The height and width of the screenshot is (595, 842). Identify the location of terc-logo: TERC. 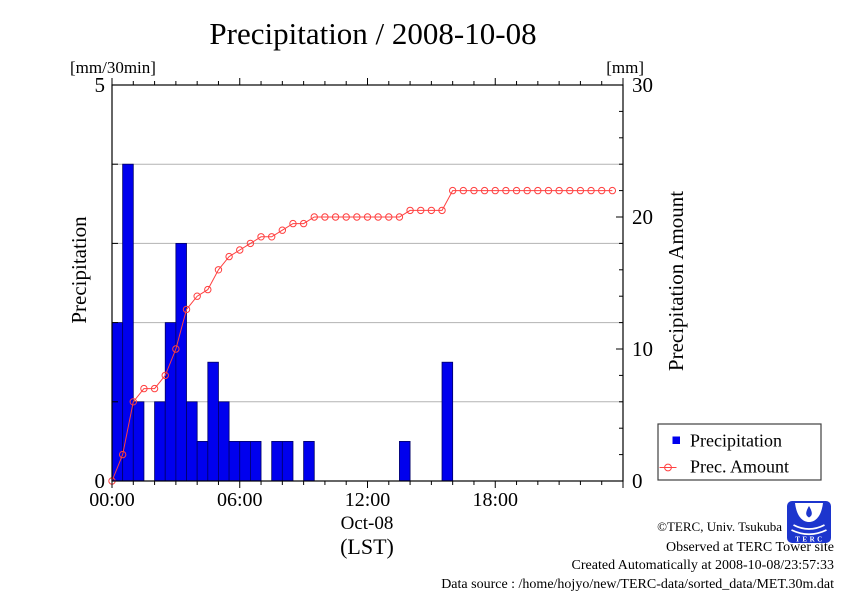
(809, 522).